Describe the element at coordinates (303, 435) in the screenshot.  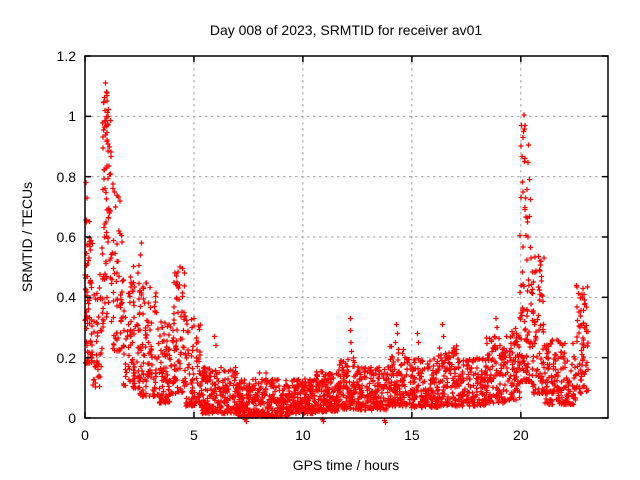
I see `x-tick-label: 10` at that location.